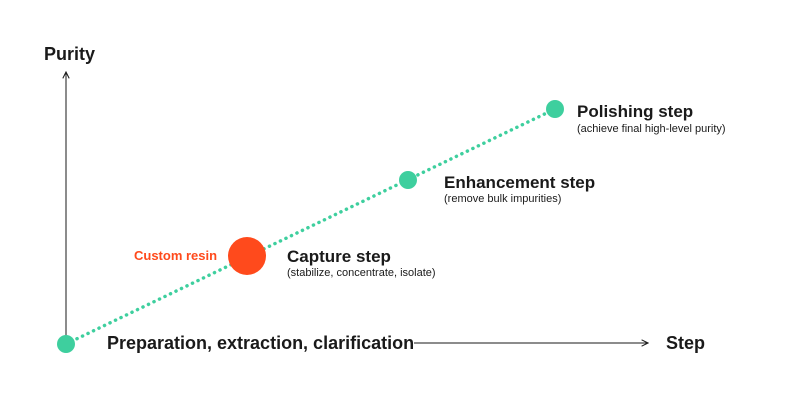  Describe the element at coordinates (635, 111) in the screenshot. I see `polishing-step-title: Polishing step` at that location.